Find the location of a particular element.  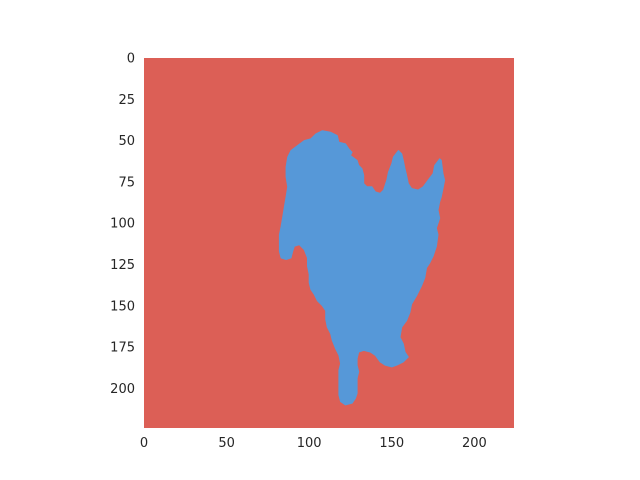

x-tick-label: 200 is located at coordinates (474, 443).